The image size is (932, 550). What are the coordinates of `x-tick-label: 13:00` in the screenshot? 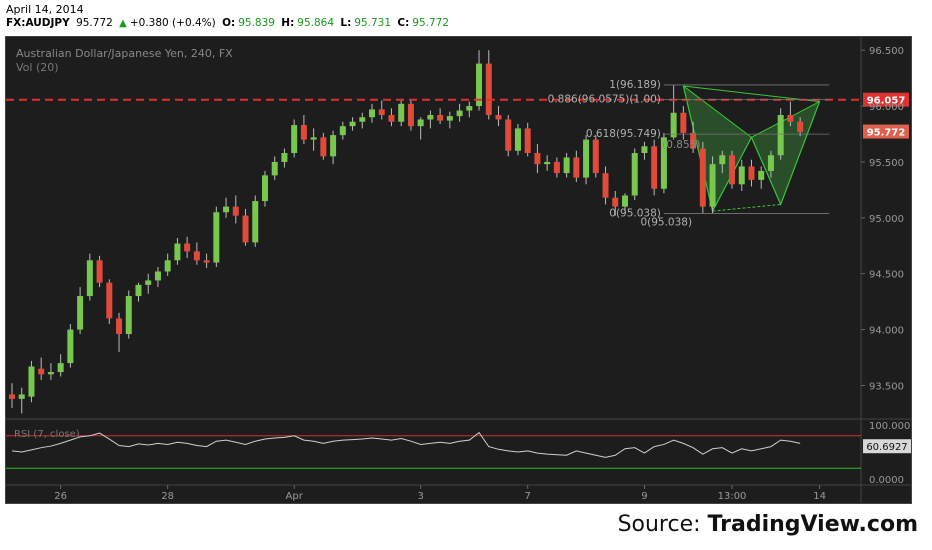 It's located at (732, 496).